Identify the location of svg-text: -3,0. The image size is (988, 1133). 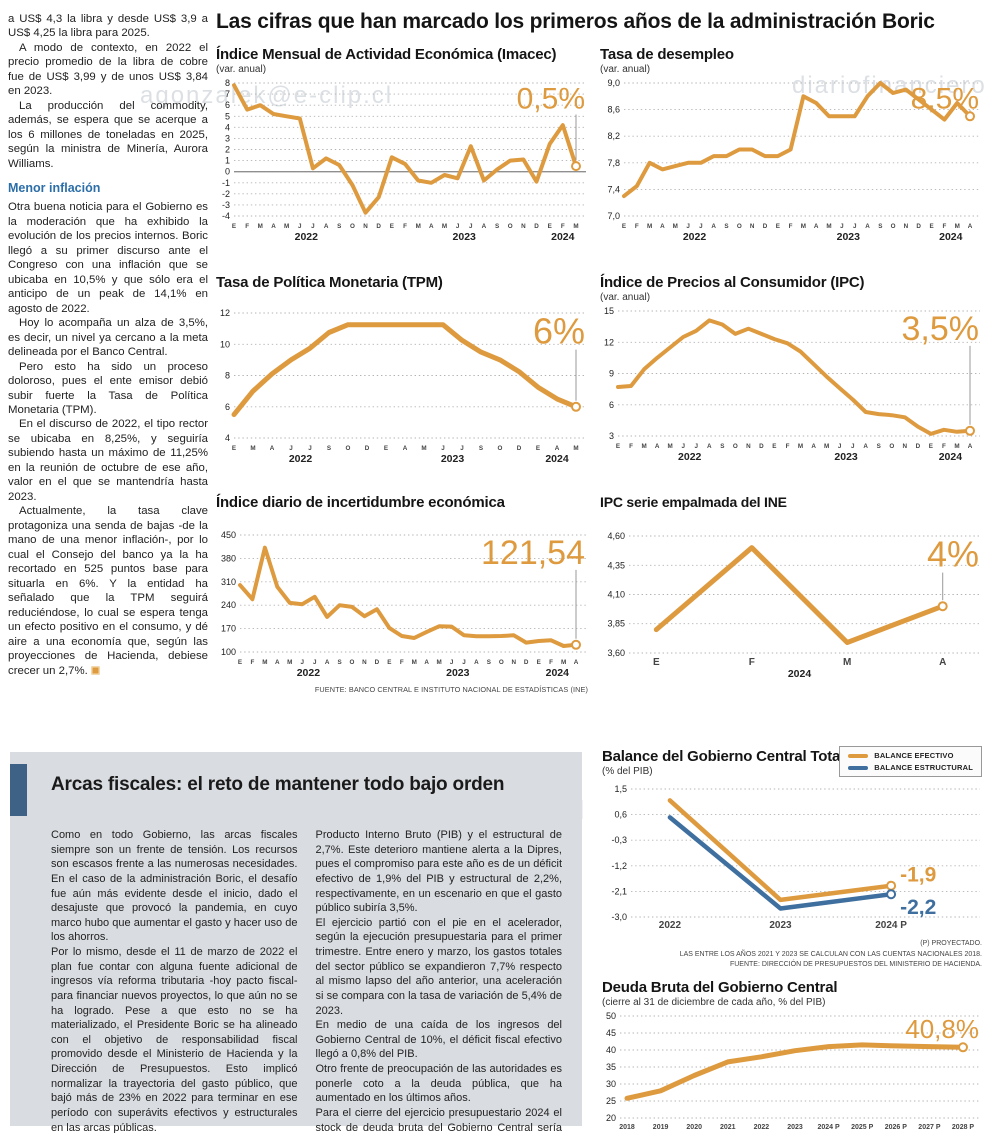
(619, 917).